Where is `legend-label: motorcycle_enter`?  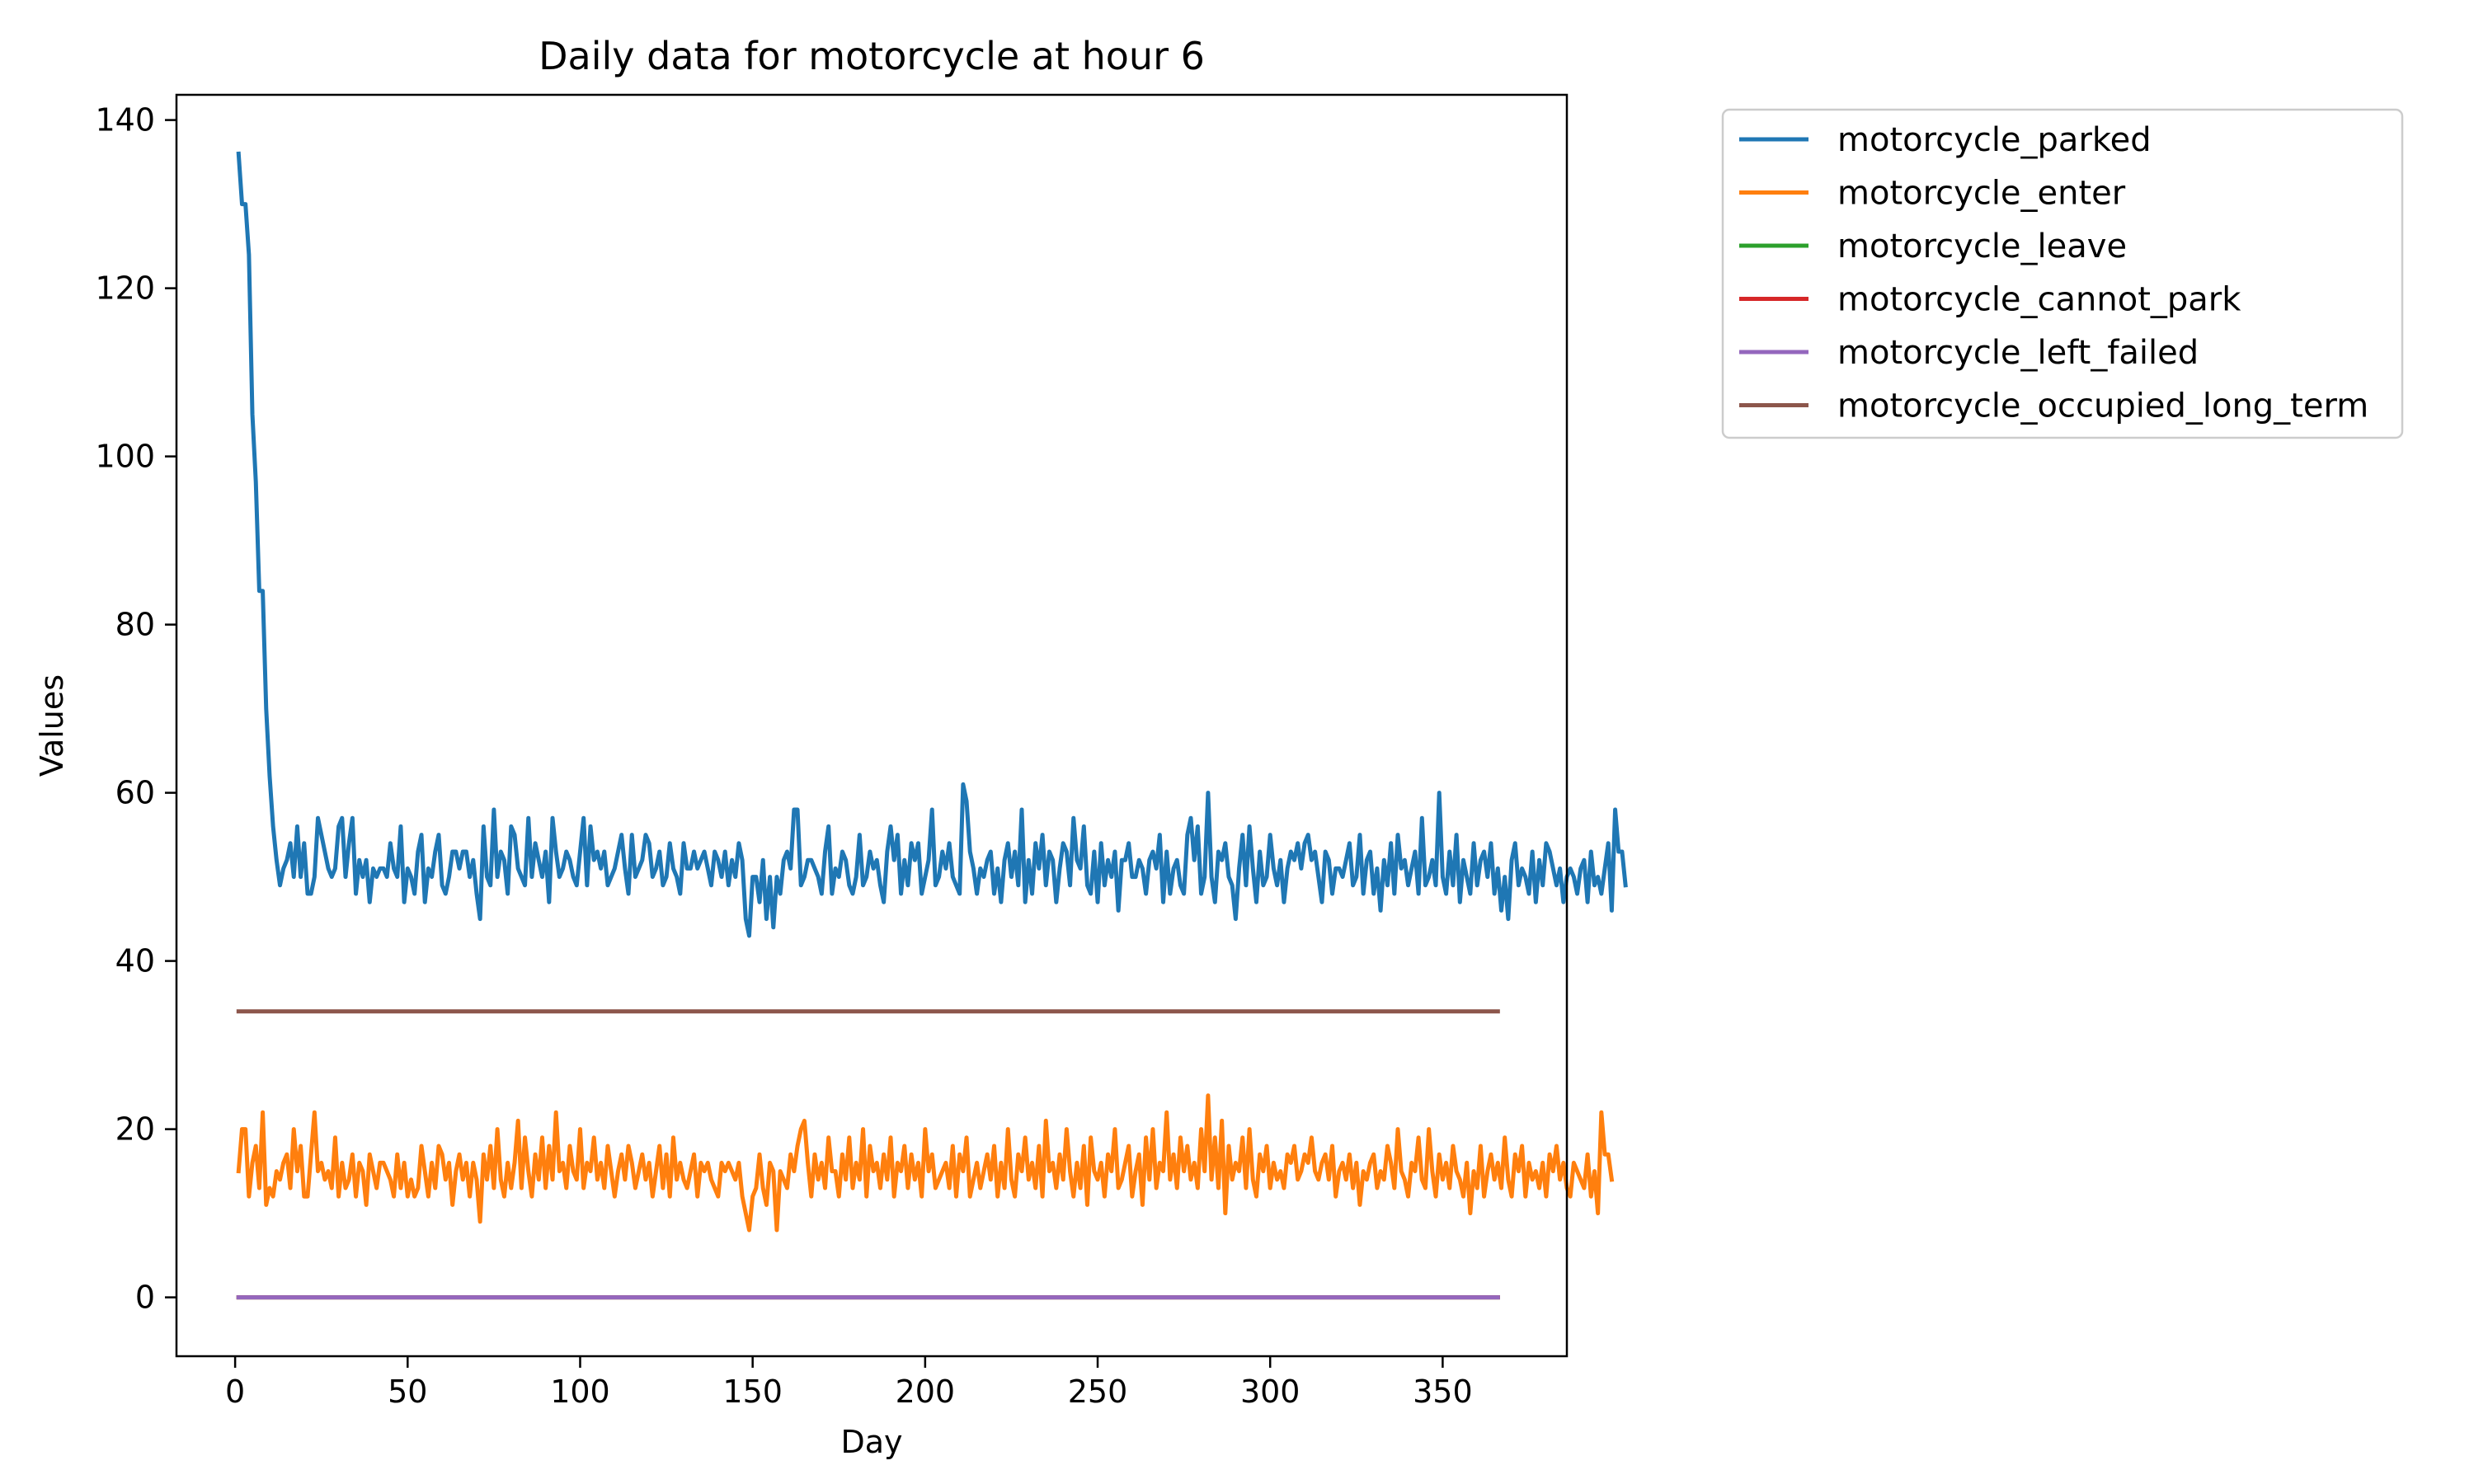 legend-label: motorcycle_enter is located at coordinates (1981, 194).